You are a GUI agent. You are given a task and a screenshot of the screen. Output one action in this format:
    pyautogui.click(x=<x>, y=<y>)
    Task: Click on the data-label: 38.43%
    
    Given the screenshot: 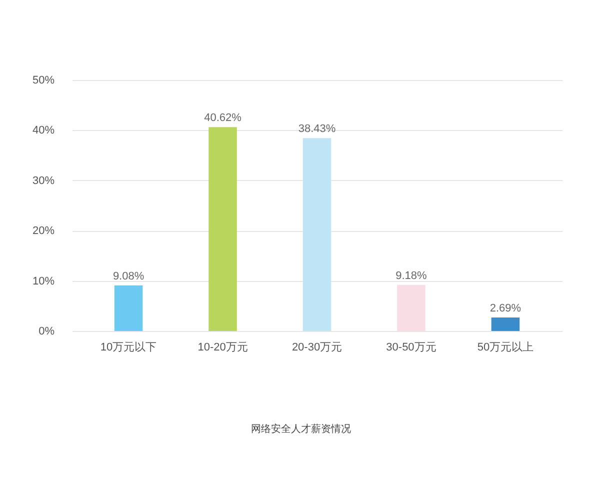 What is the action you would take?
    pyautogui.click(x=317, y=129)
    